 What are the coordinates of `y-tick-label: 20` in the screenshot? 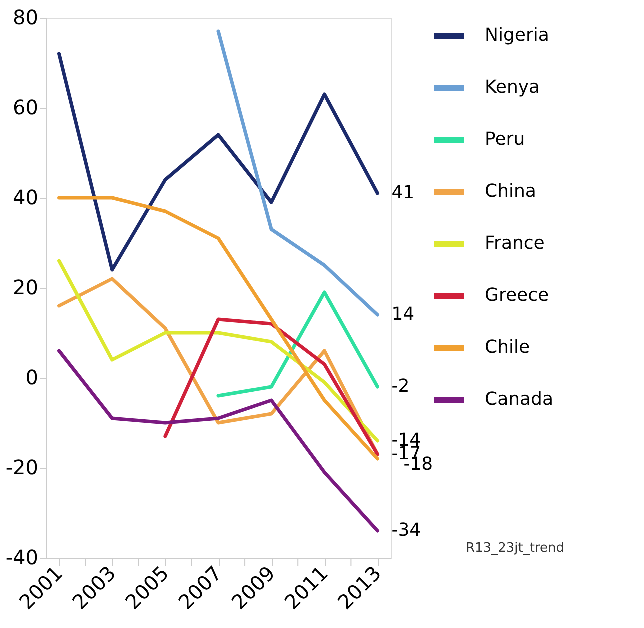 It's located at (25, 288).